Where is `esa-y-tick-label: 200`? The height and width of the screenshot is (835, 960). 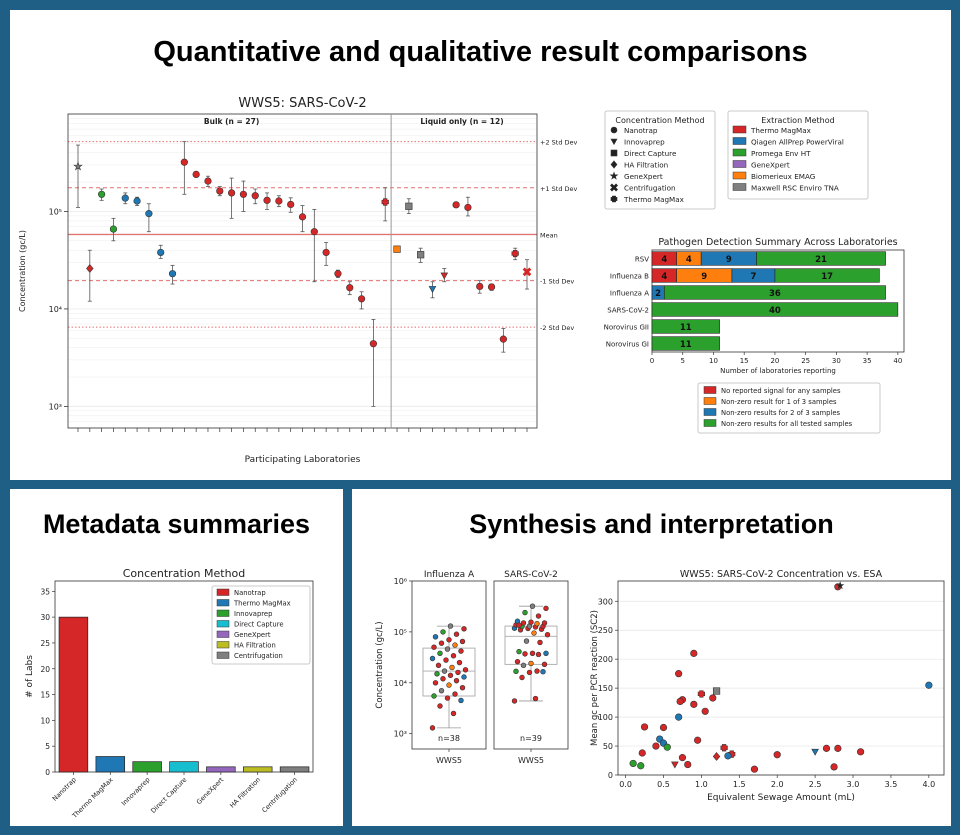
esa-y-tick-label: 200 is located at coordinates (605, 659).